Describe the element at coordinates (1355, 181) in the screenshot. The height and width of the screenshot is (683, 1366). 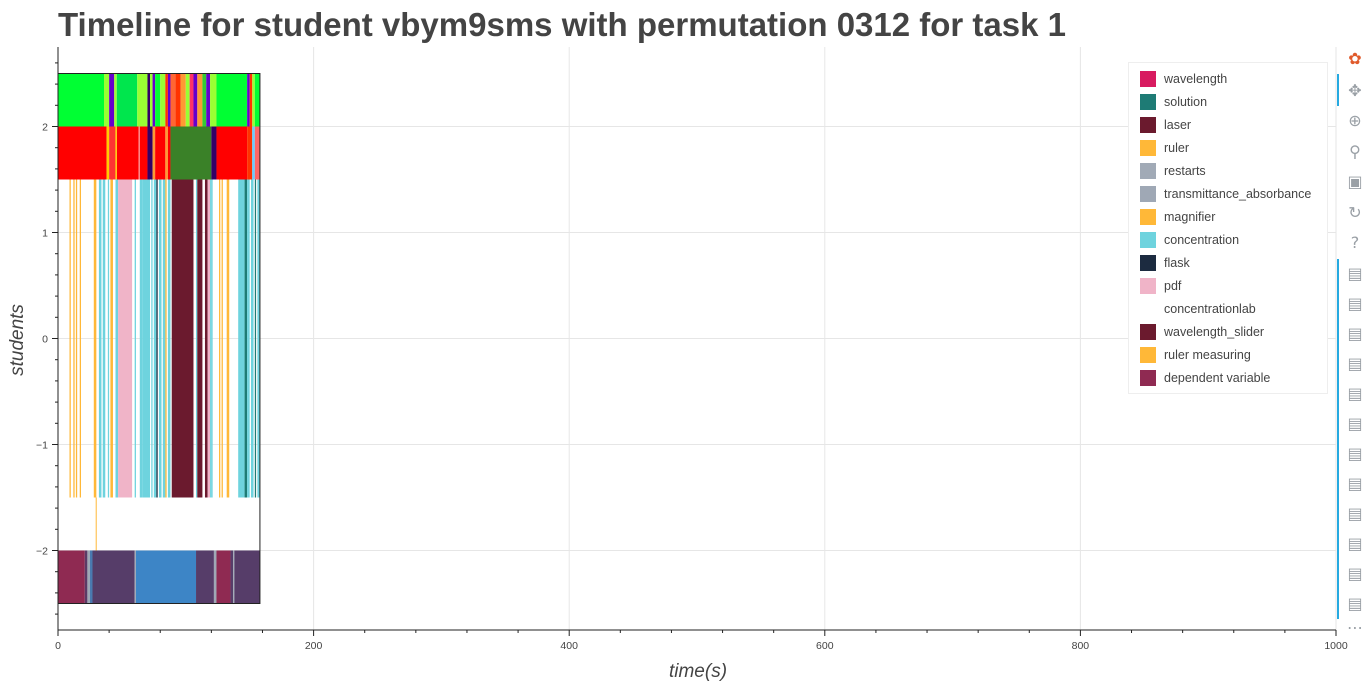
I see `save-tool-icon: ▣` at that location.